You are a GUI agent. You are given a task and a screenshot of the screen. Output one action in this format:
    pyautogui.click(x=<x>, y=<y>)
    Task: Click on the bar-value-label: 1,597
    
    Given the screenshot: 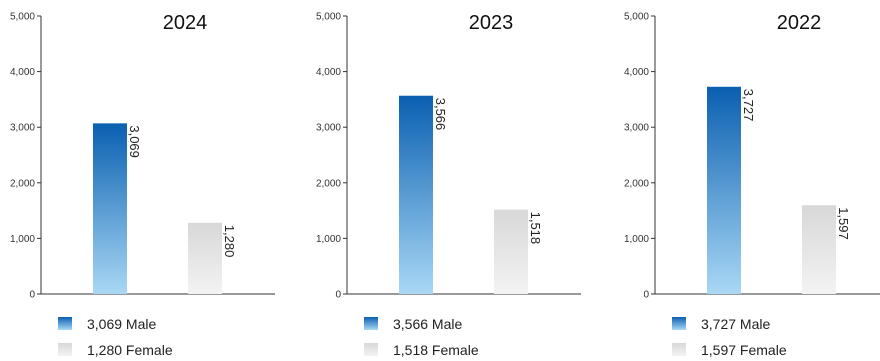 What is the action you would take?
    pyautogui.click(x=843, y=223)
    